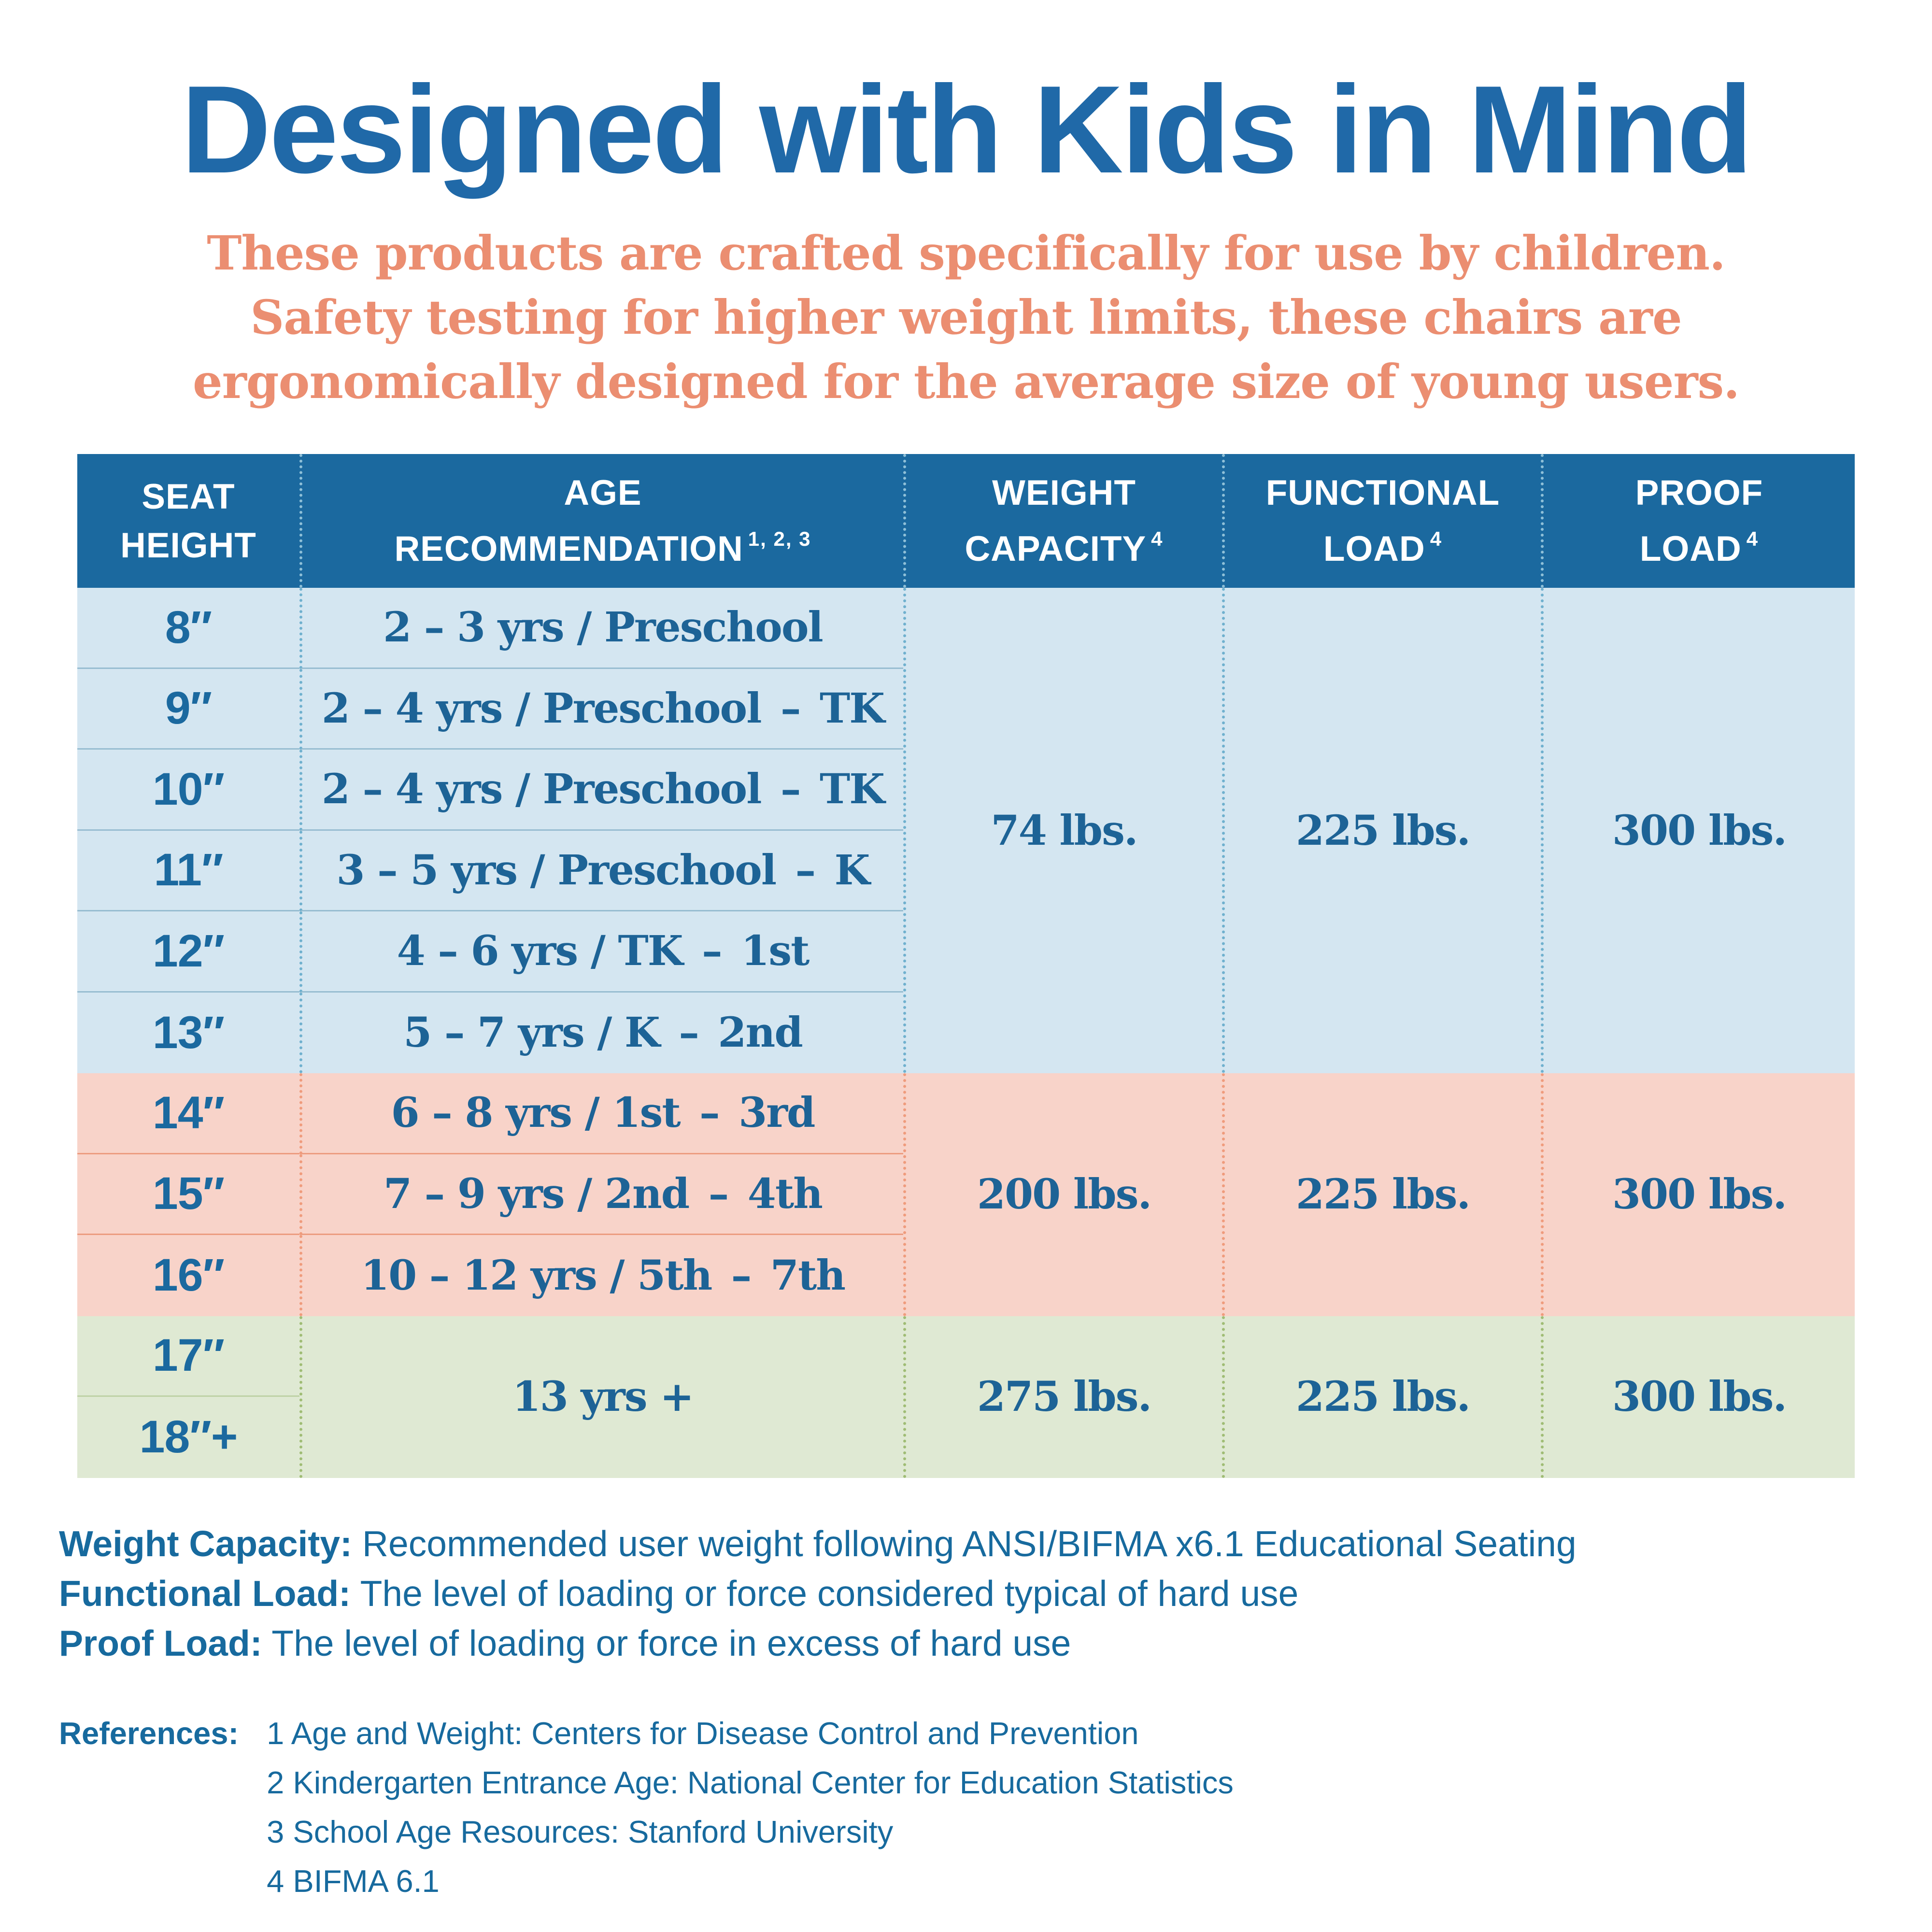 The width and height of the screenshot is (1932, 1932). Describe the element at coordinates (1062, 1397) in the screenshot. I see `weight-capacity-cell: 275 lbs.` at that location.